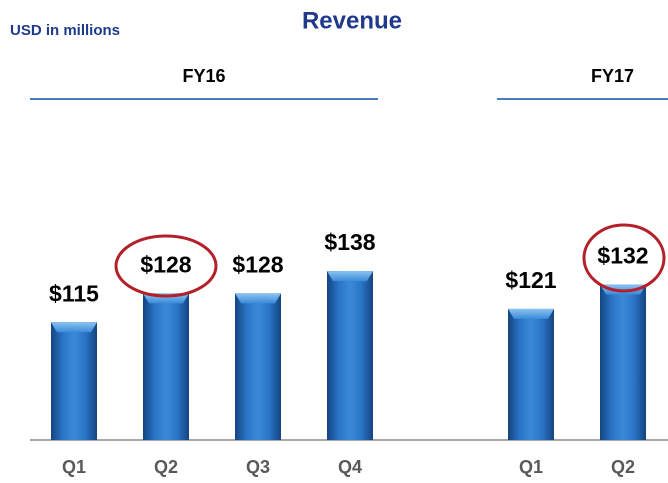 This screenshot has width=668, height=483. I want to click on value-label: $138, so click(349, 242).